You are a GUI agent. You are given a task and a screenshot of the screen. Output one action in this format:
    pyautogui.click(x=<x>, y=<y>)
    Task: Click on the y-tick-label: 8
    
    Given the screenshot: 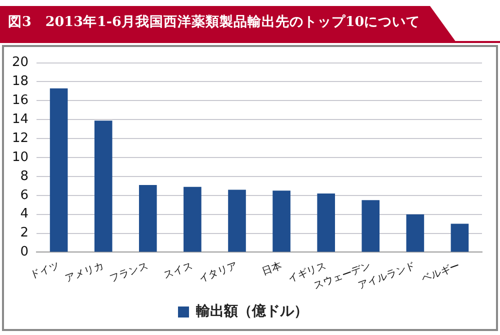 What is the action you would take?
    pyautogui.click(x=24, y=176)
    